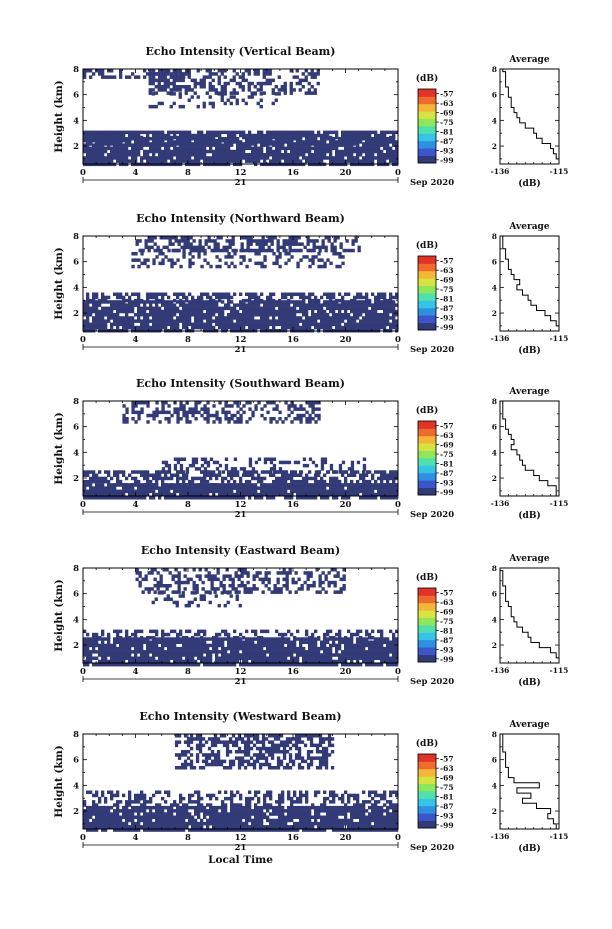 The image size is (612, 929). Describe the element at coordinates (76, 428) in the screenshot. I see `y-tick-label: 6` at that location.